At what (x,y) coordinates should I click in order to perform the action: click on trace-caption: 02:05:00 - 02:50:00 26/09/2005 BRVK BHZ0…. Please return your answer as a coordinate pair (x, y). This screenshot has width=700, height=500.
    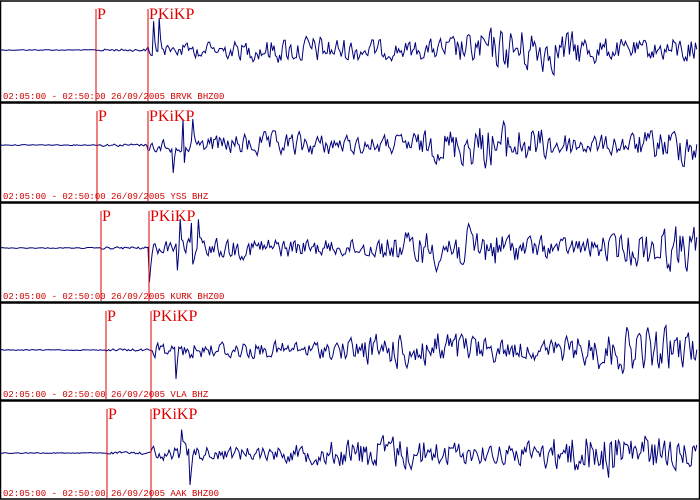
    Looking at the image, I should click on (113, 97).